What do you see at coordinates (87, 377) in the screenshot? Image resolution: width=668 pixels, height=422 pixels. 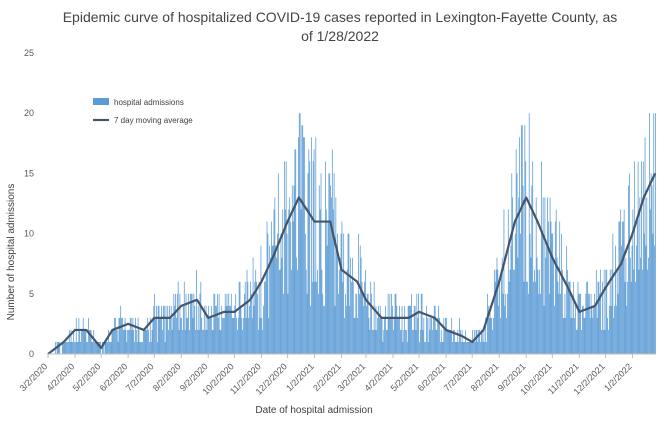 I see `x-tick-label: 5/2/2020` at bounding box center [87, 377].